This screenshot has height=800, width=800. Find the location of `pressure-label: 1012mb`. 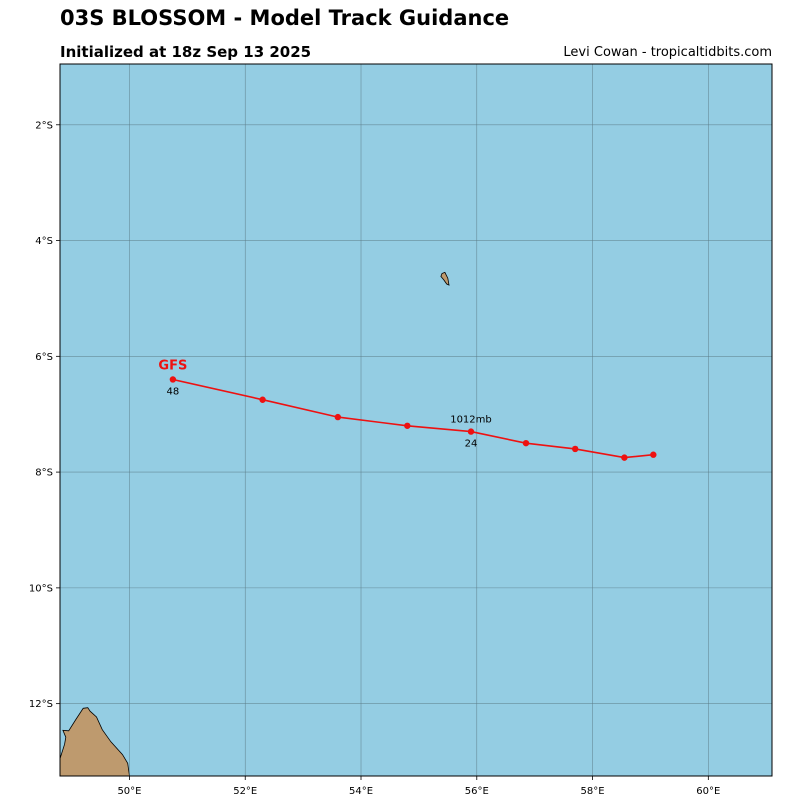

pressure-label: 1012mb is located at coordinates (471, 420).